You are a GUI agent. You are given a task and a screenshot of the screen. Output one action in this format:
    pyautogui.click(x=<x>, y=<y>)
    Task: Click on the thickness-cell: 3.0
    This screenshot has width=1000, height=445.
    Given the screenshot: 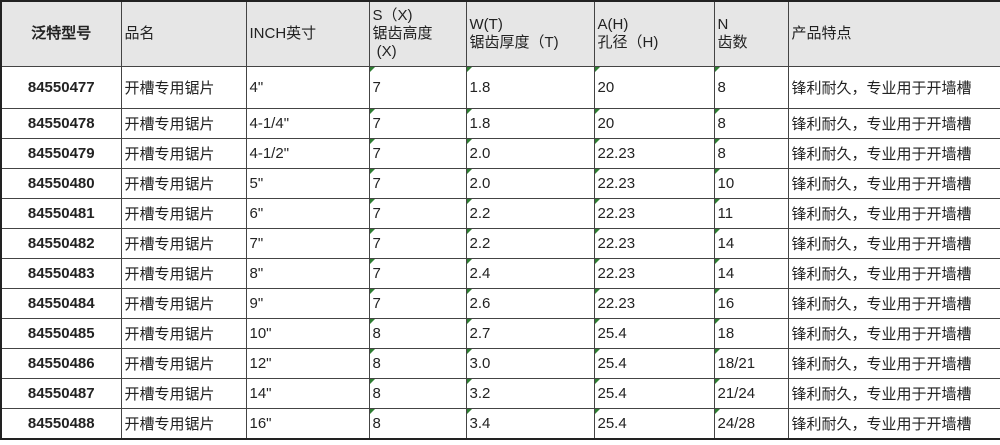 What is the action you would take?
    pyautogui.click(x=530, y=363)
    